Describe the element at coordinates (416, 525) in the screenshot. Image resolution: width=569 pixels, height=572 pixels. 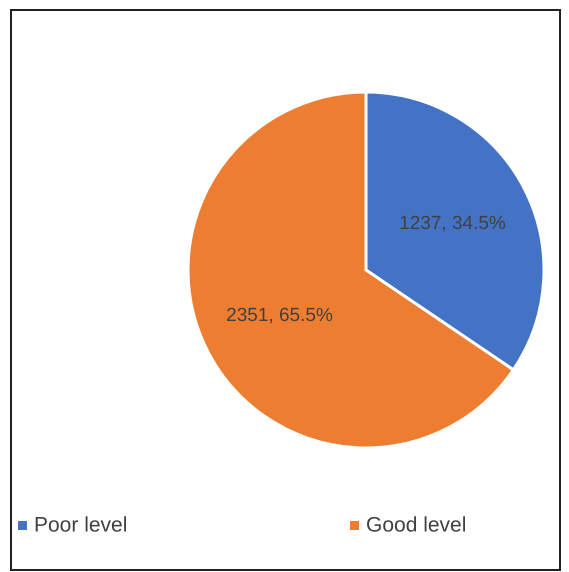
I see `legend-label: Good level` at that location.